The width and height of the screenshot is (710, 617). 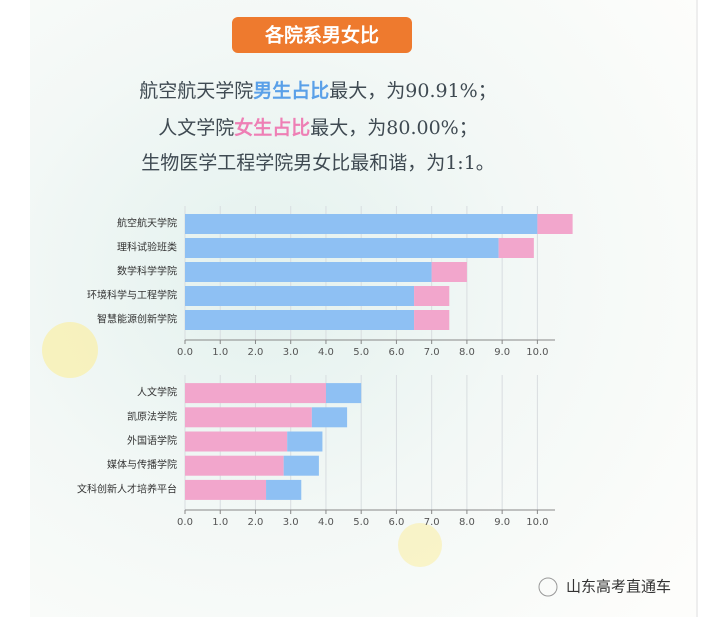 I want to click on y-tick-label: 媒体与传播学院, so click(x=142, y=464).